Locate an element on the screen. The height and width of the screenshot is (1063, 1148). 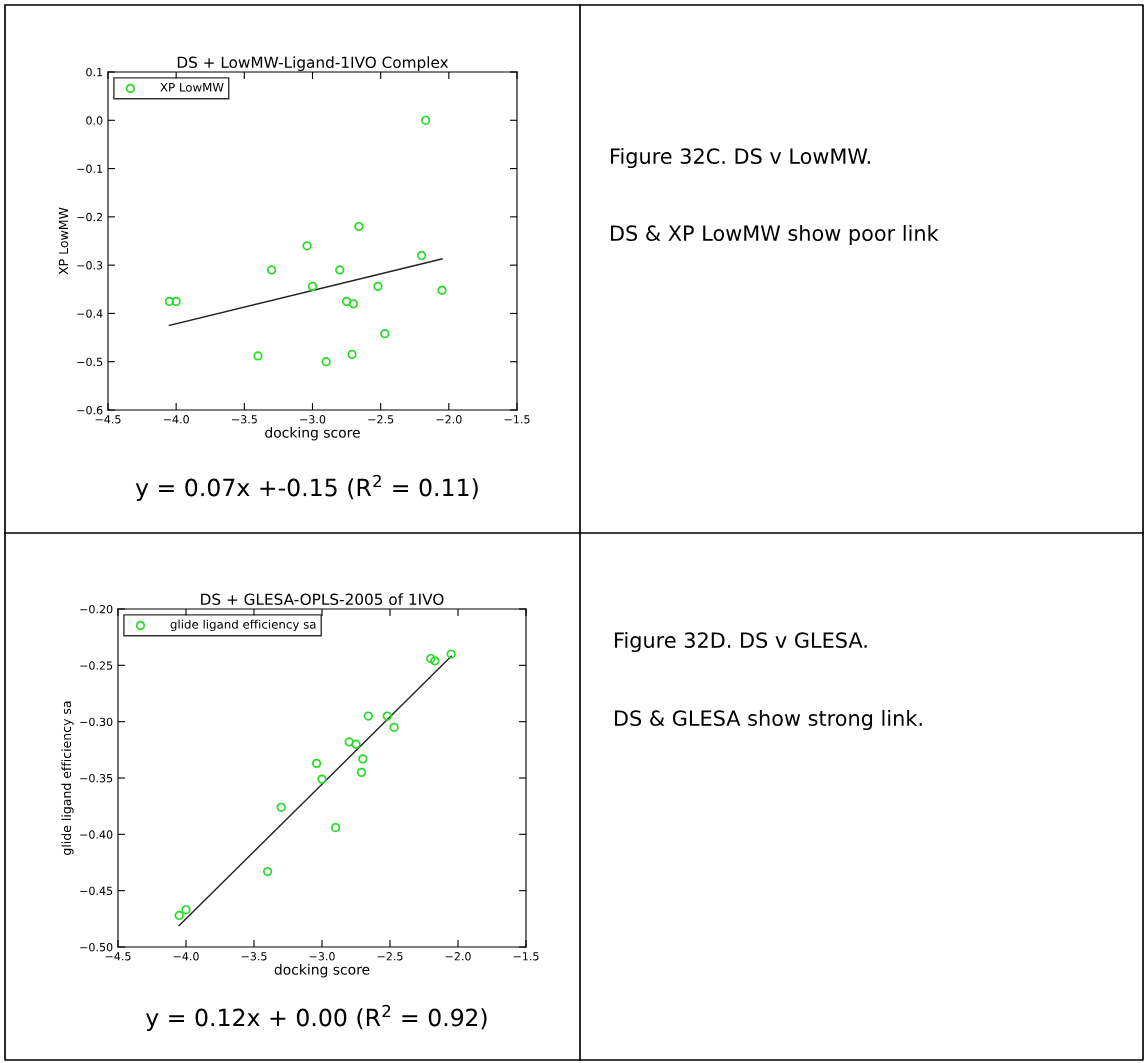
caption: Figure 32D. DS v GLESA. is located at coordinates (741, 642).